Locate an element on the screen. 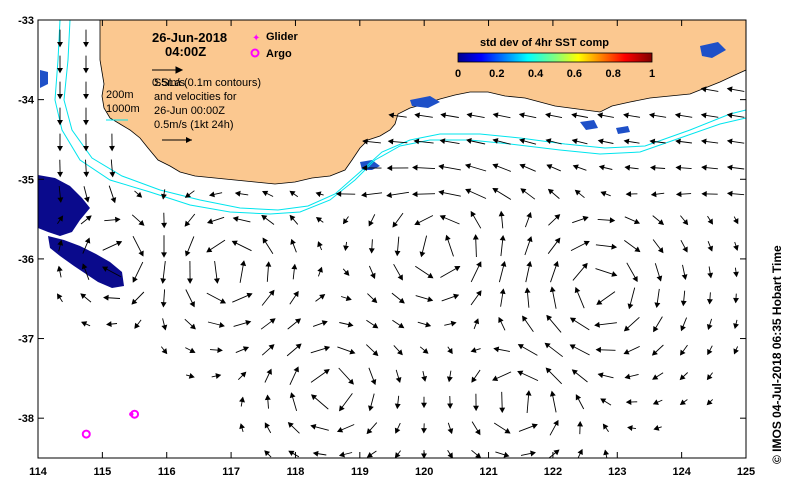  colorbar-tick-label: 0.2 is located at coordinates (496, 74).